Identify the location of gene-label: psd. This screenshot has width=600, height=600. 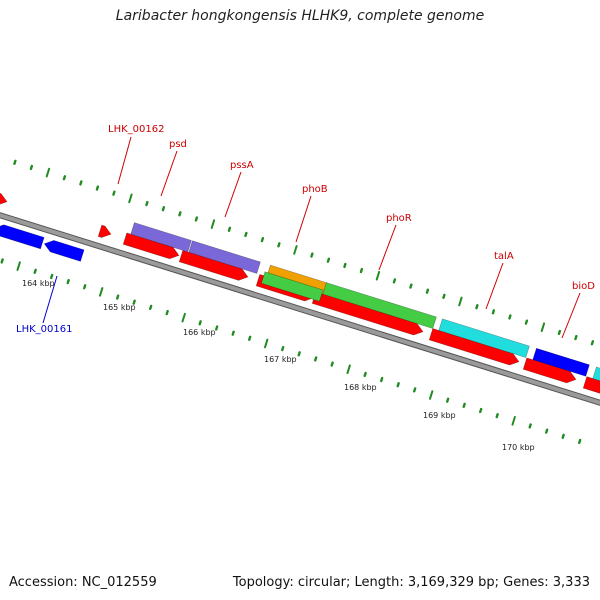
(178, 144).